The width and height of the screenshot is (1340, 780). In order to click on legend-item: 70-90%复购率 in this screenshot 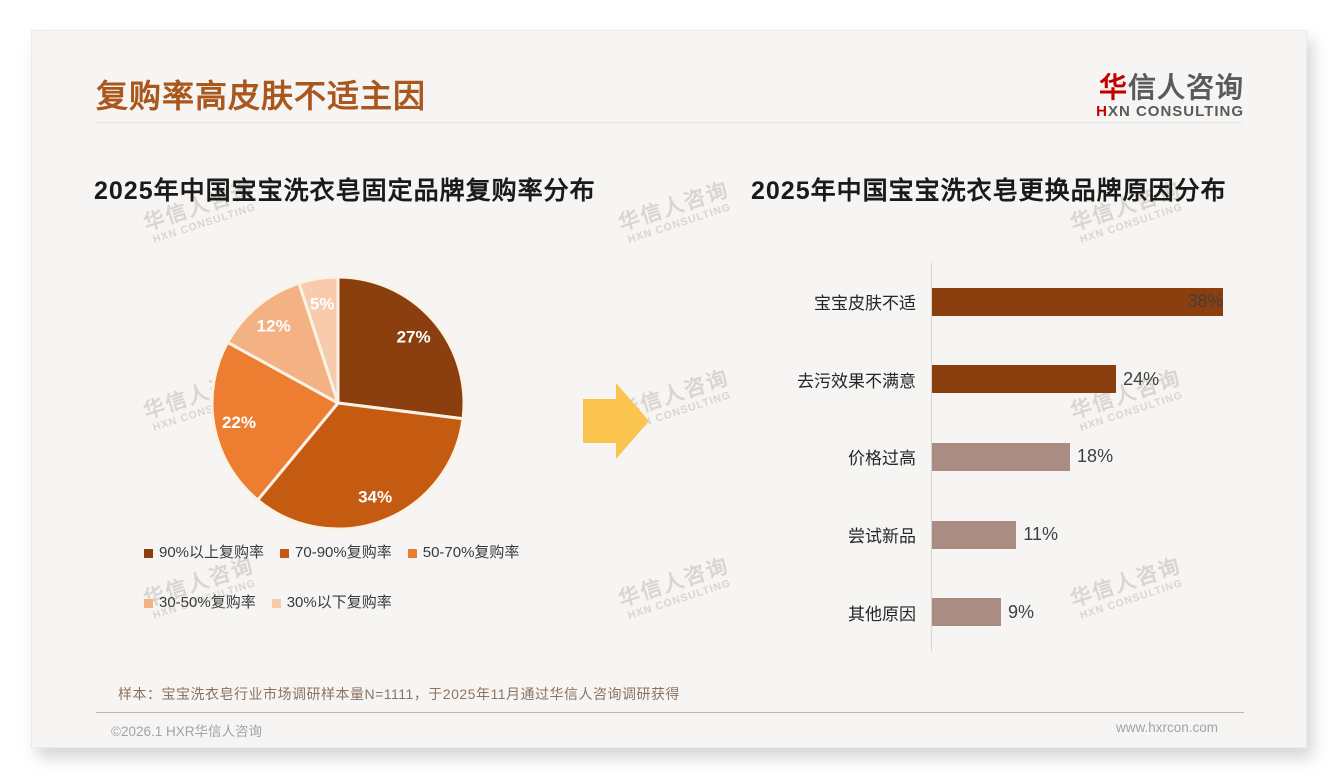, I will do `click(336, 553)`.